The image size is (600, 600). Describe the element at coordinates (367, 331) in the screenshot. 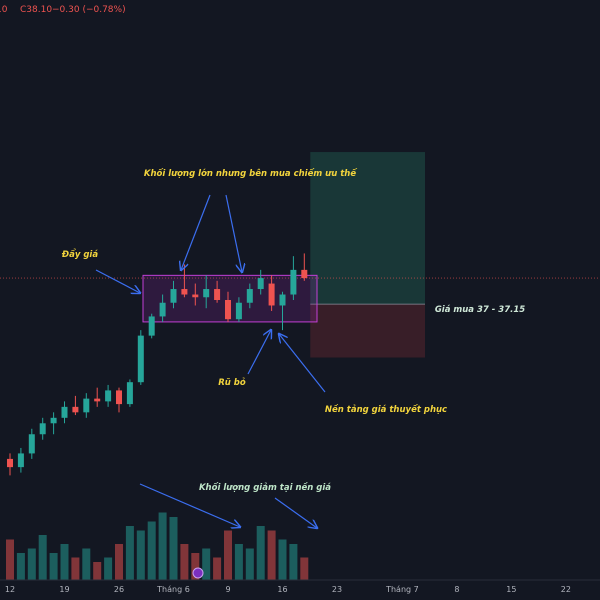

I see `stop-zone` at that location.